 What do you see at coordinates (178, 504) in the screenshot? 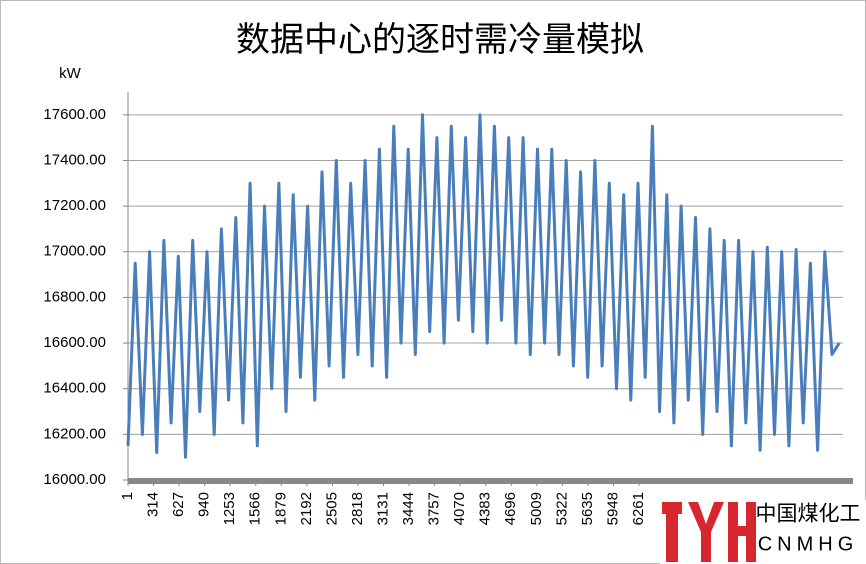
I see `x-tick-label: 627` at bounding box center [178, 504].